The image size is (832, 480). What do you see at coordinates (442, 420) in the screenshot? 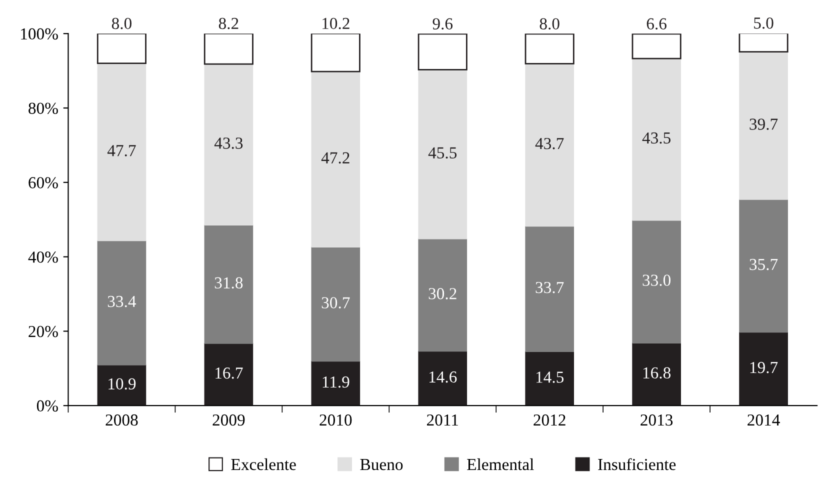
I see `x-tick-label: 2011` at bounding box center [442, 420].